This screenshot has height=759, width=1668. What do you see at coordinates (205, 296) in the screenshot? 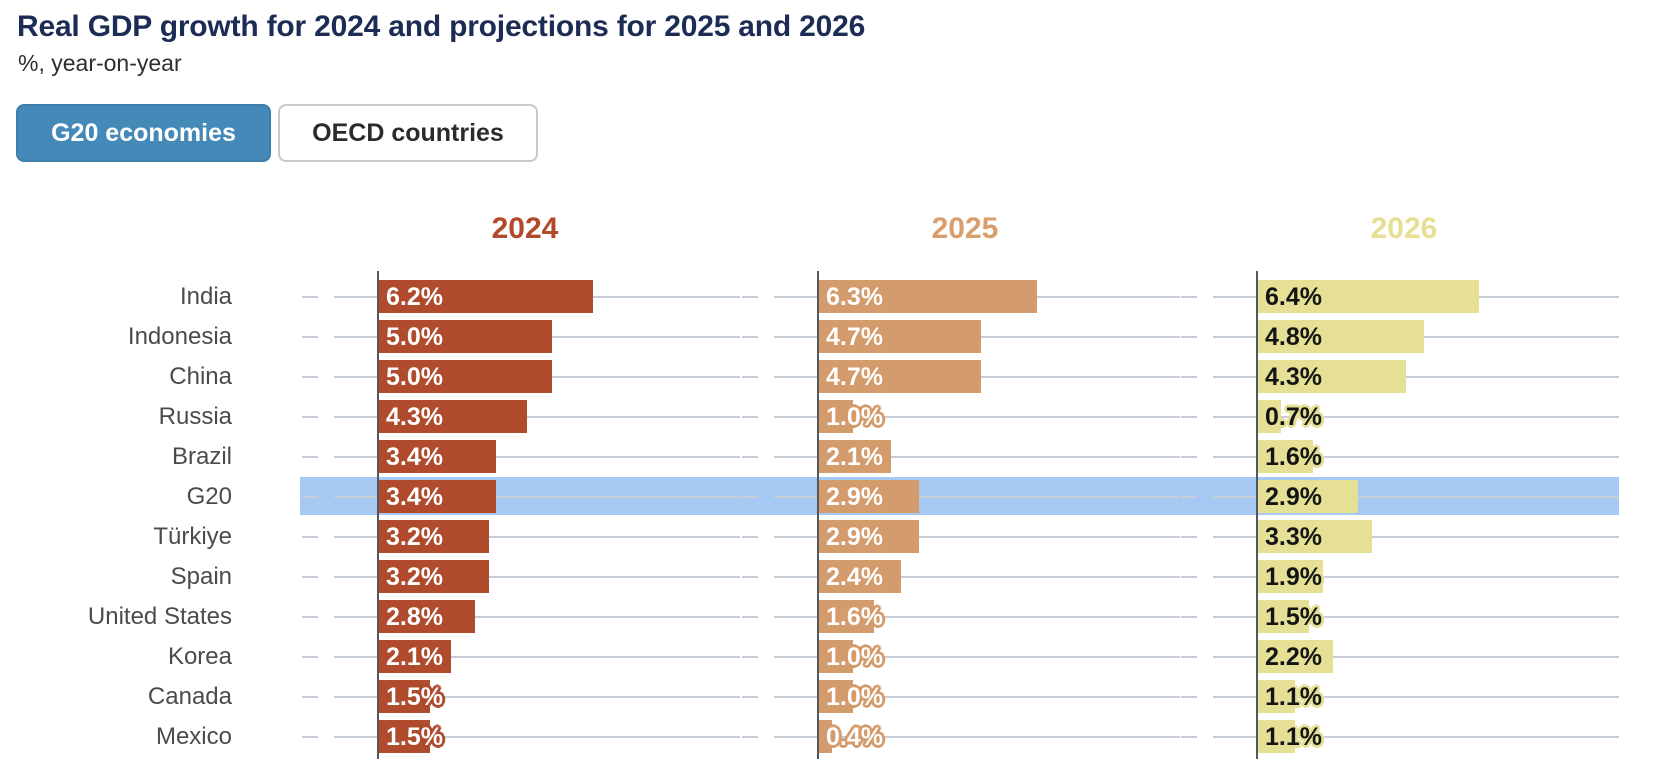
I see `row-label-india: India` at bounding box center [205, 296].